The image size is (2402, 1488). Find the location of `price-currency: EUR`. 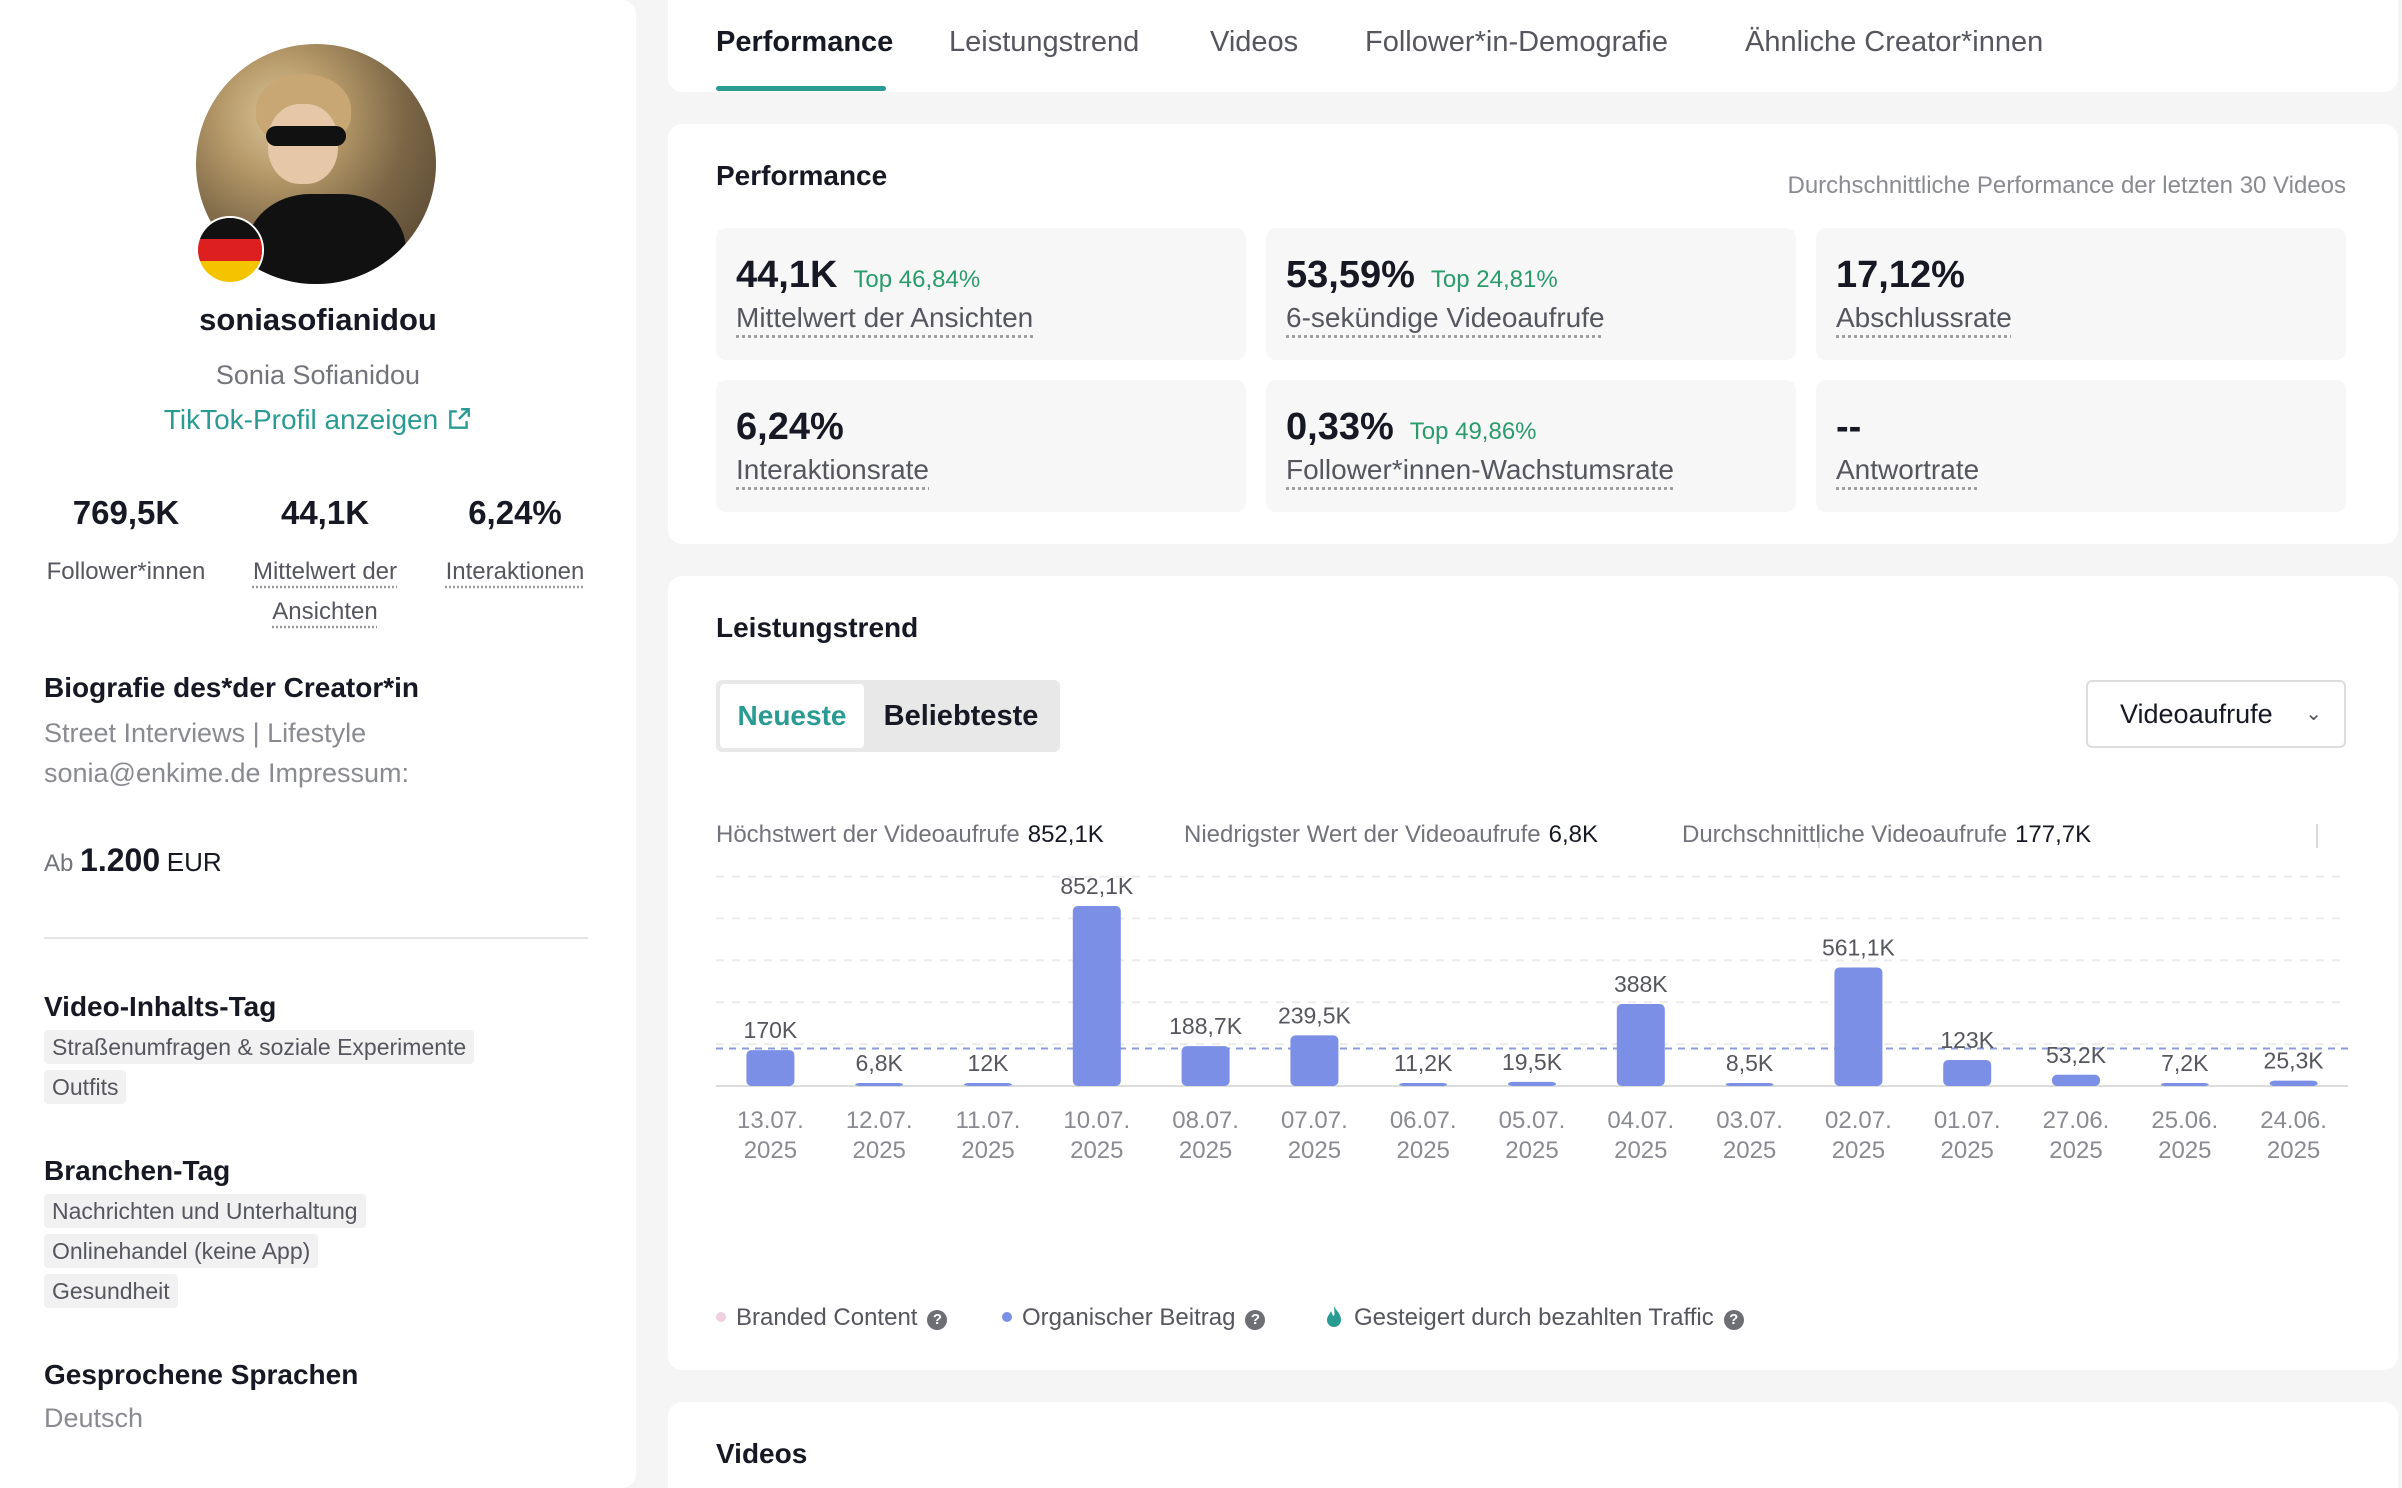

price-currency: EUR is located at coordinates (194, 862).